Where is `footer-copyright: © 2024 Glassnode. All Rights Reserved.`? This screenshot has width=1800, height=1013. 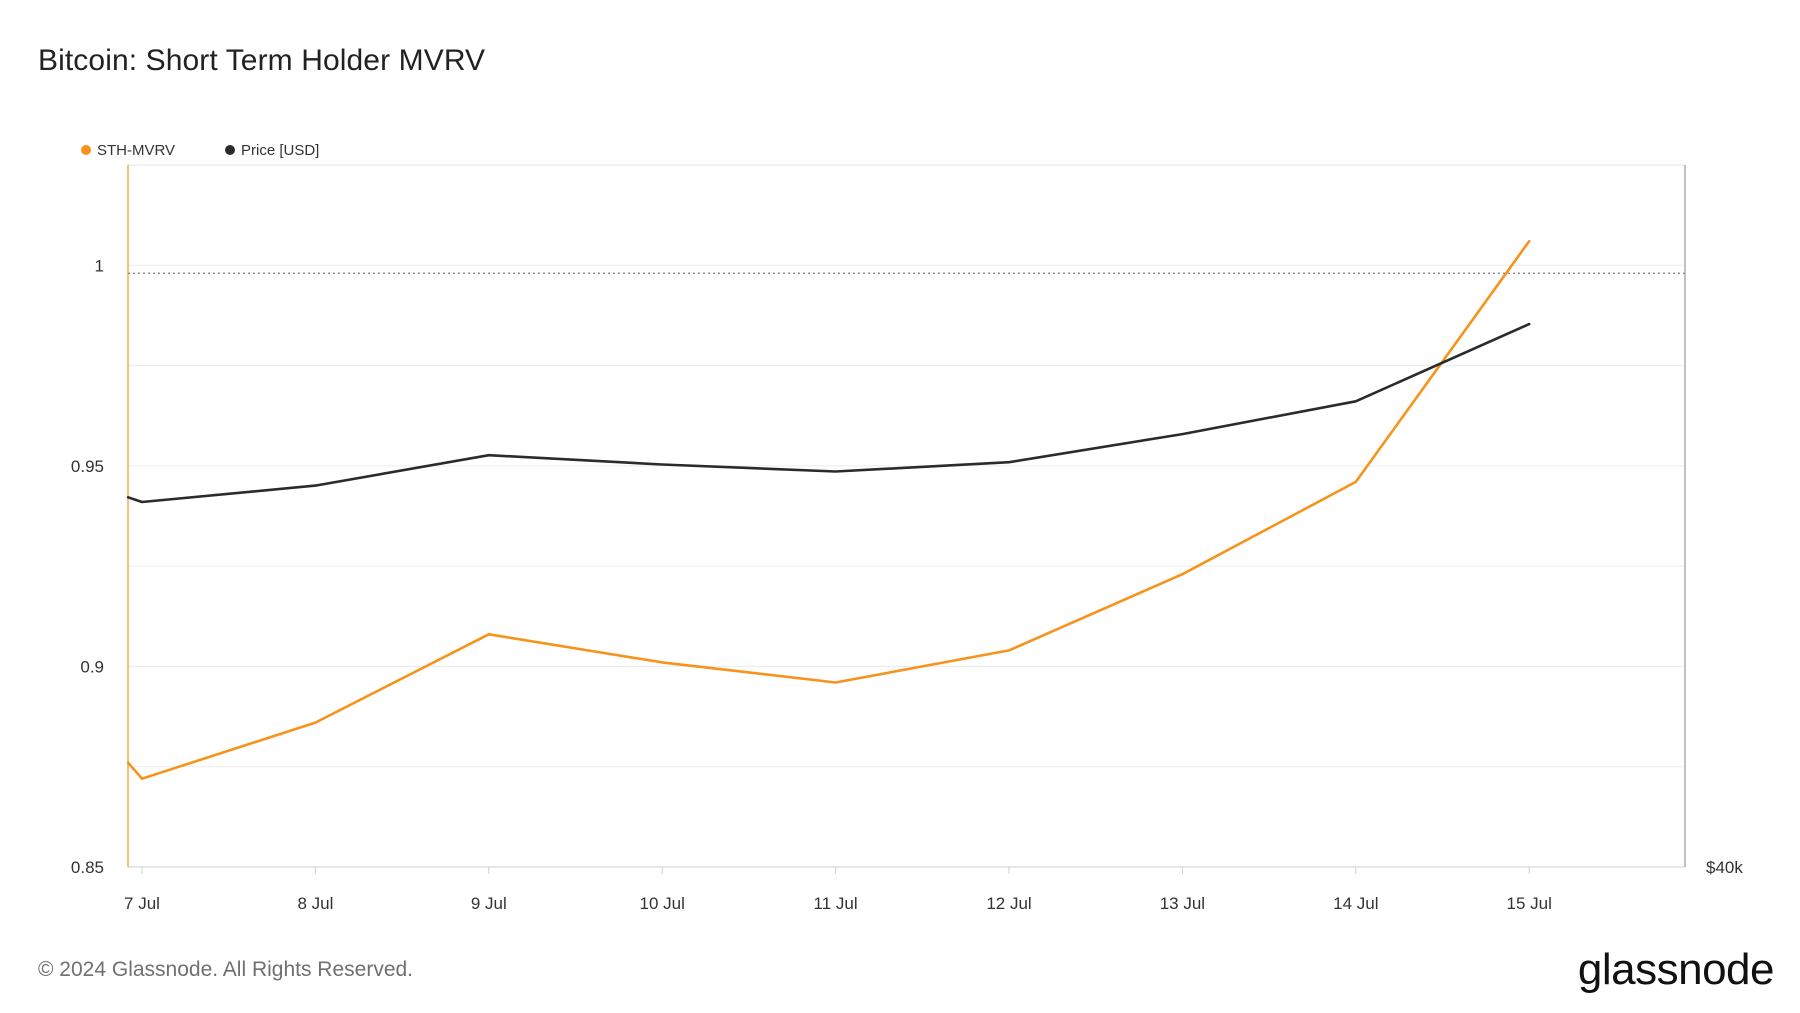
footer-copyright: © 2024 Glassnode. All Rights Reserved. is located at coordinates (226, 969).